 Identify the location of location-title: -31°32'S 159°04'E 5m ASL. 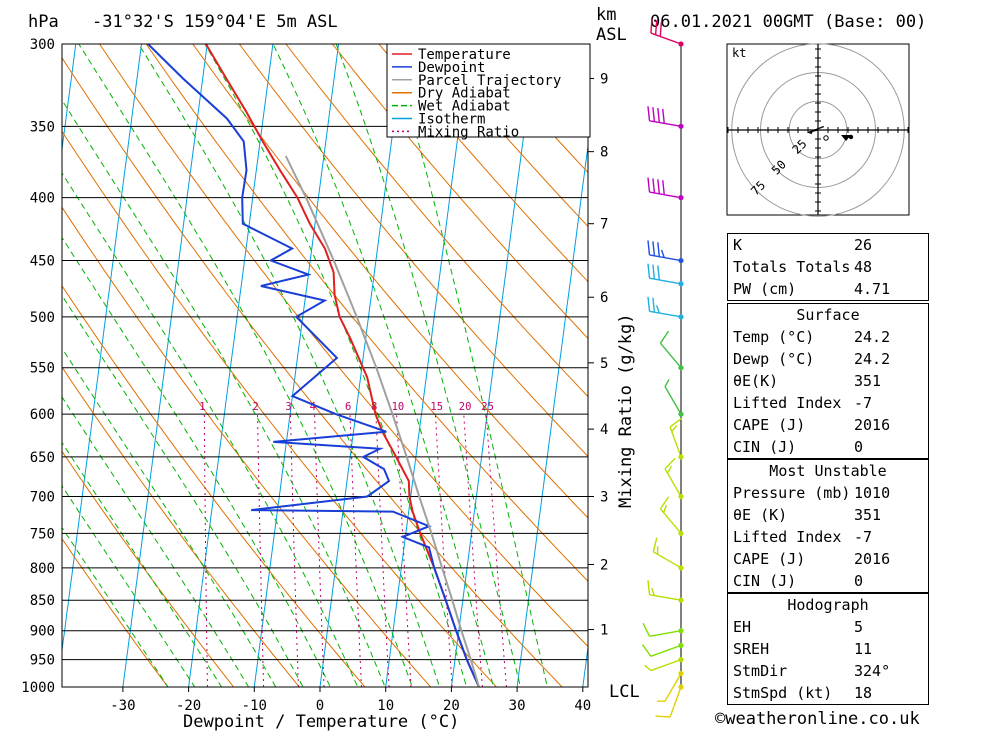
(215, 22).